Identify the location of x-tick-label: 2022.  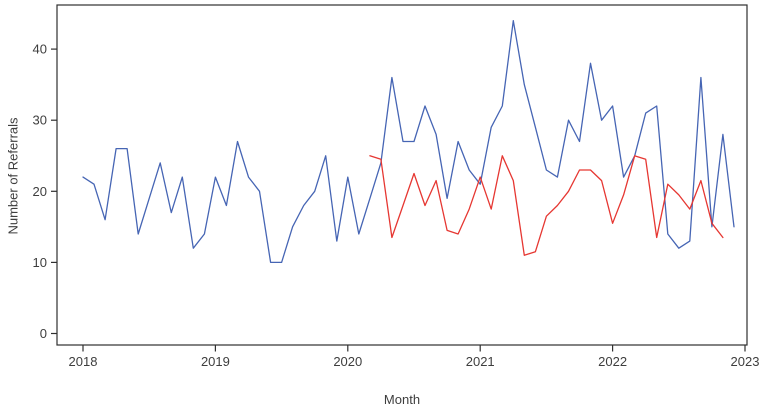
(612, 361).